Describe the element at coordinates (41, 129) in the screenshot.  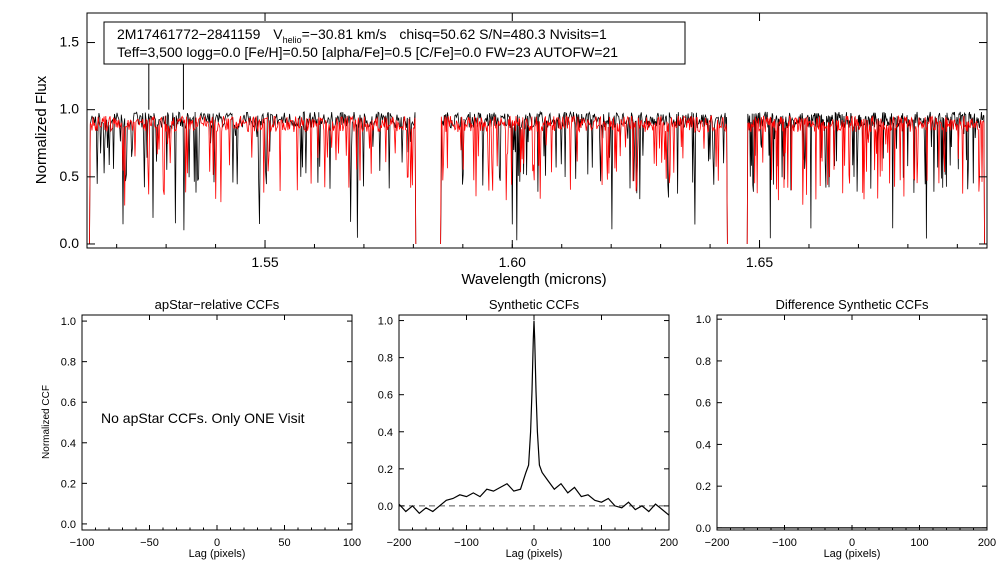
I see `spectrum-ylabel: Normalized Flux` at that location.